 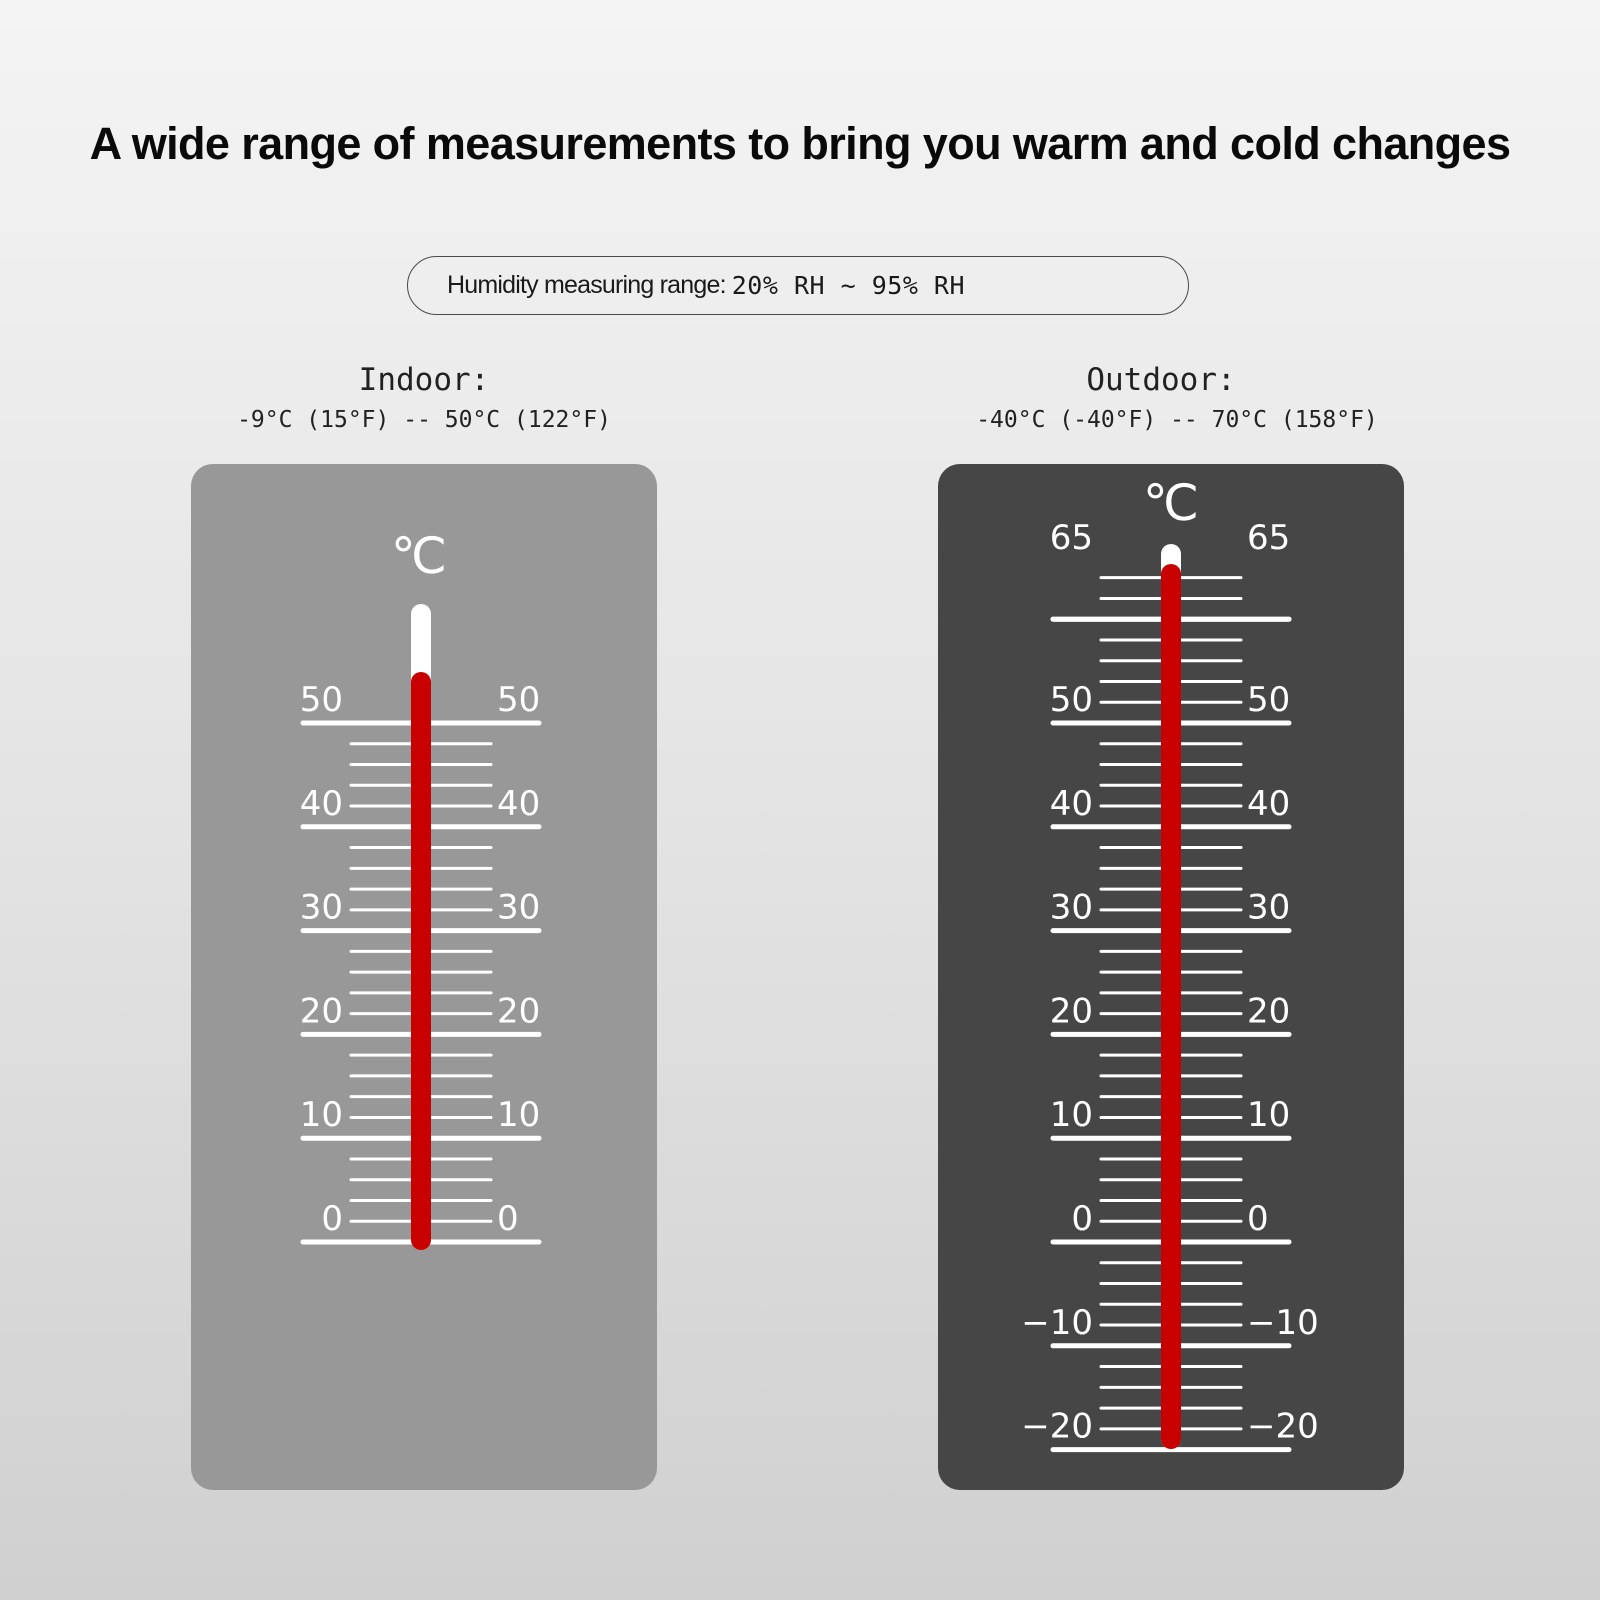 I want to click on outdoor-unit-label: ℃, so click(x=1171, y=503).